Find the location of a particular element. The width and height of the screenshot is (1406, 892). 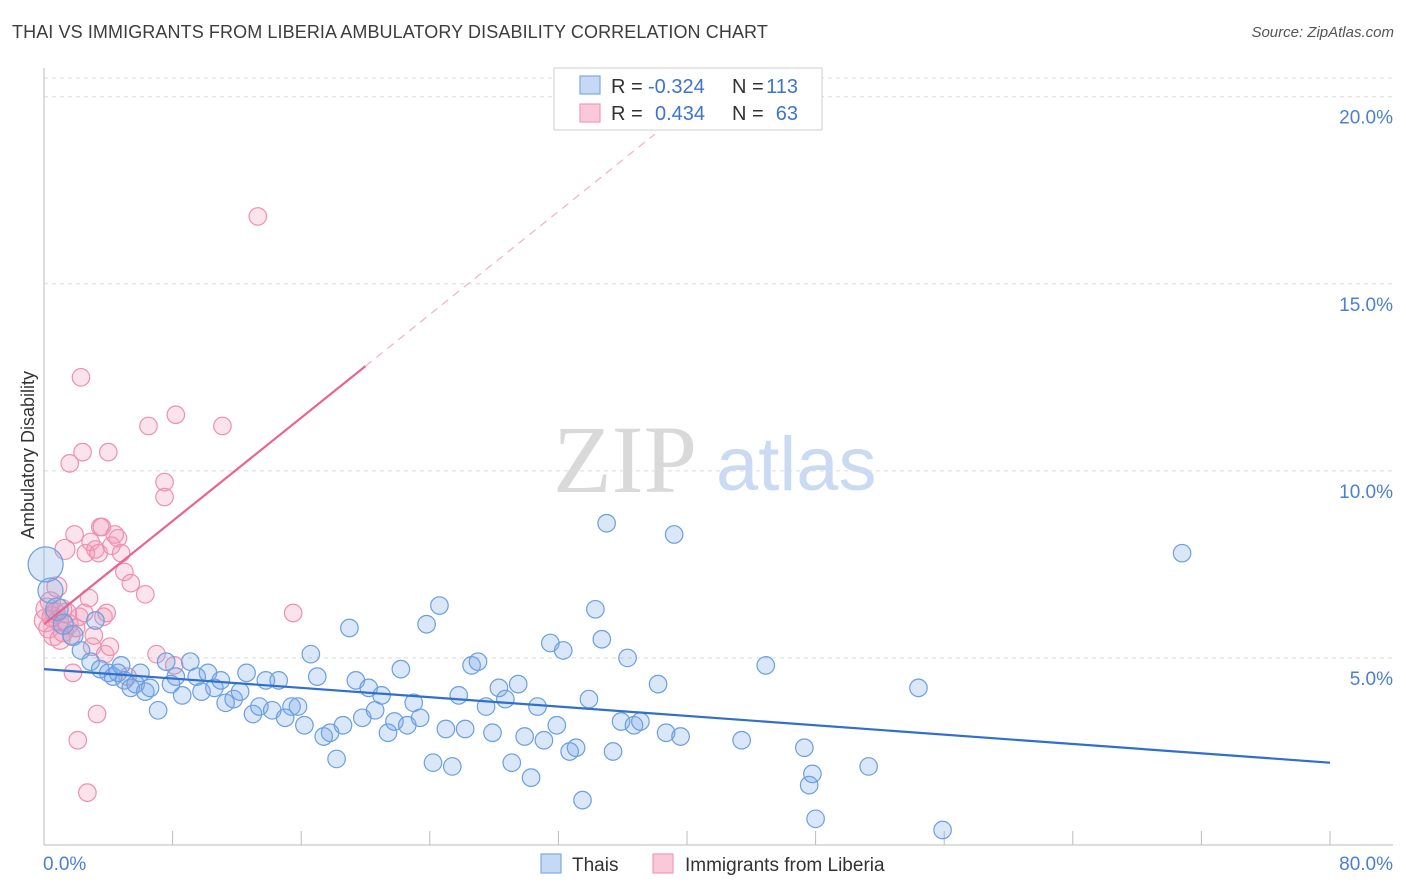

x-tick-max: 80.0% is located at coordinates (1366, 864).